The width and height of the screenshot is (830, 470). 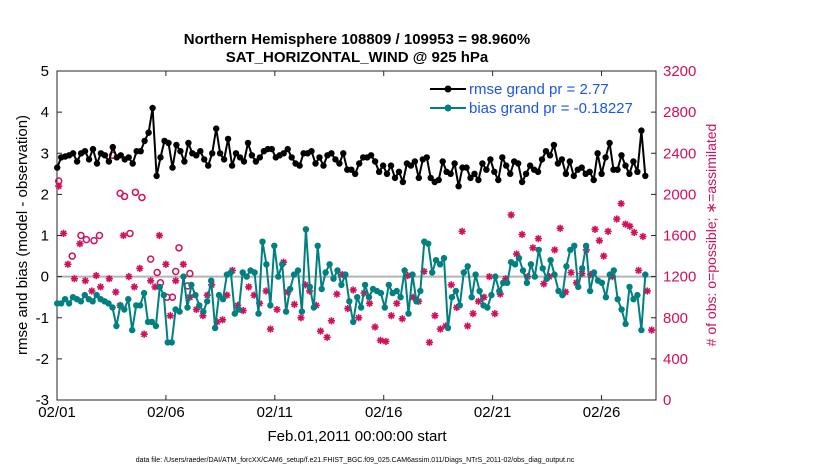 I want to click on legend-bias-marker, so click(x=448, y=108).